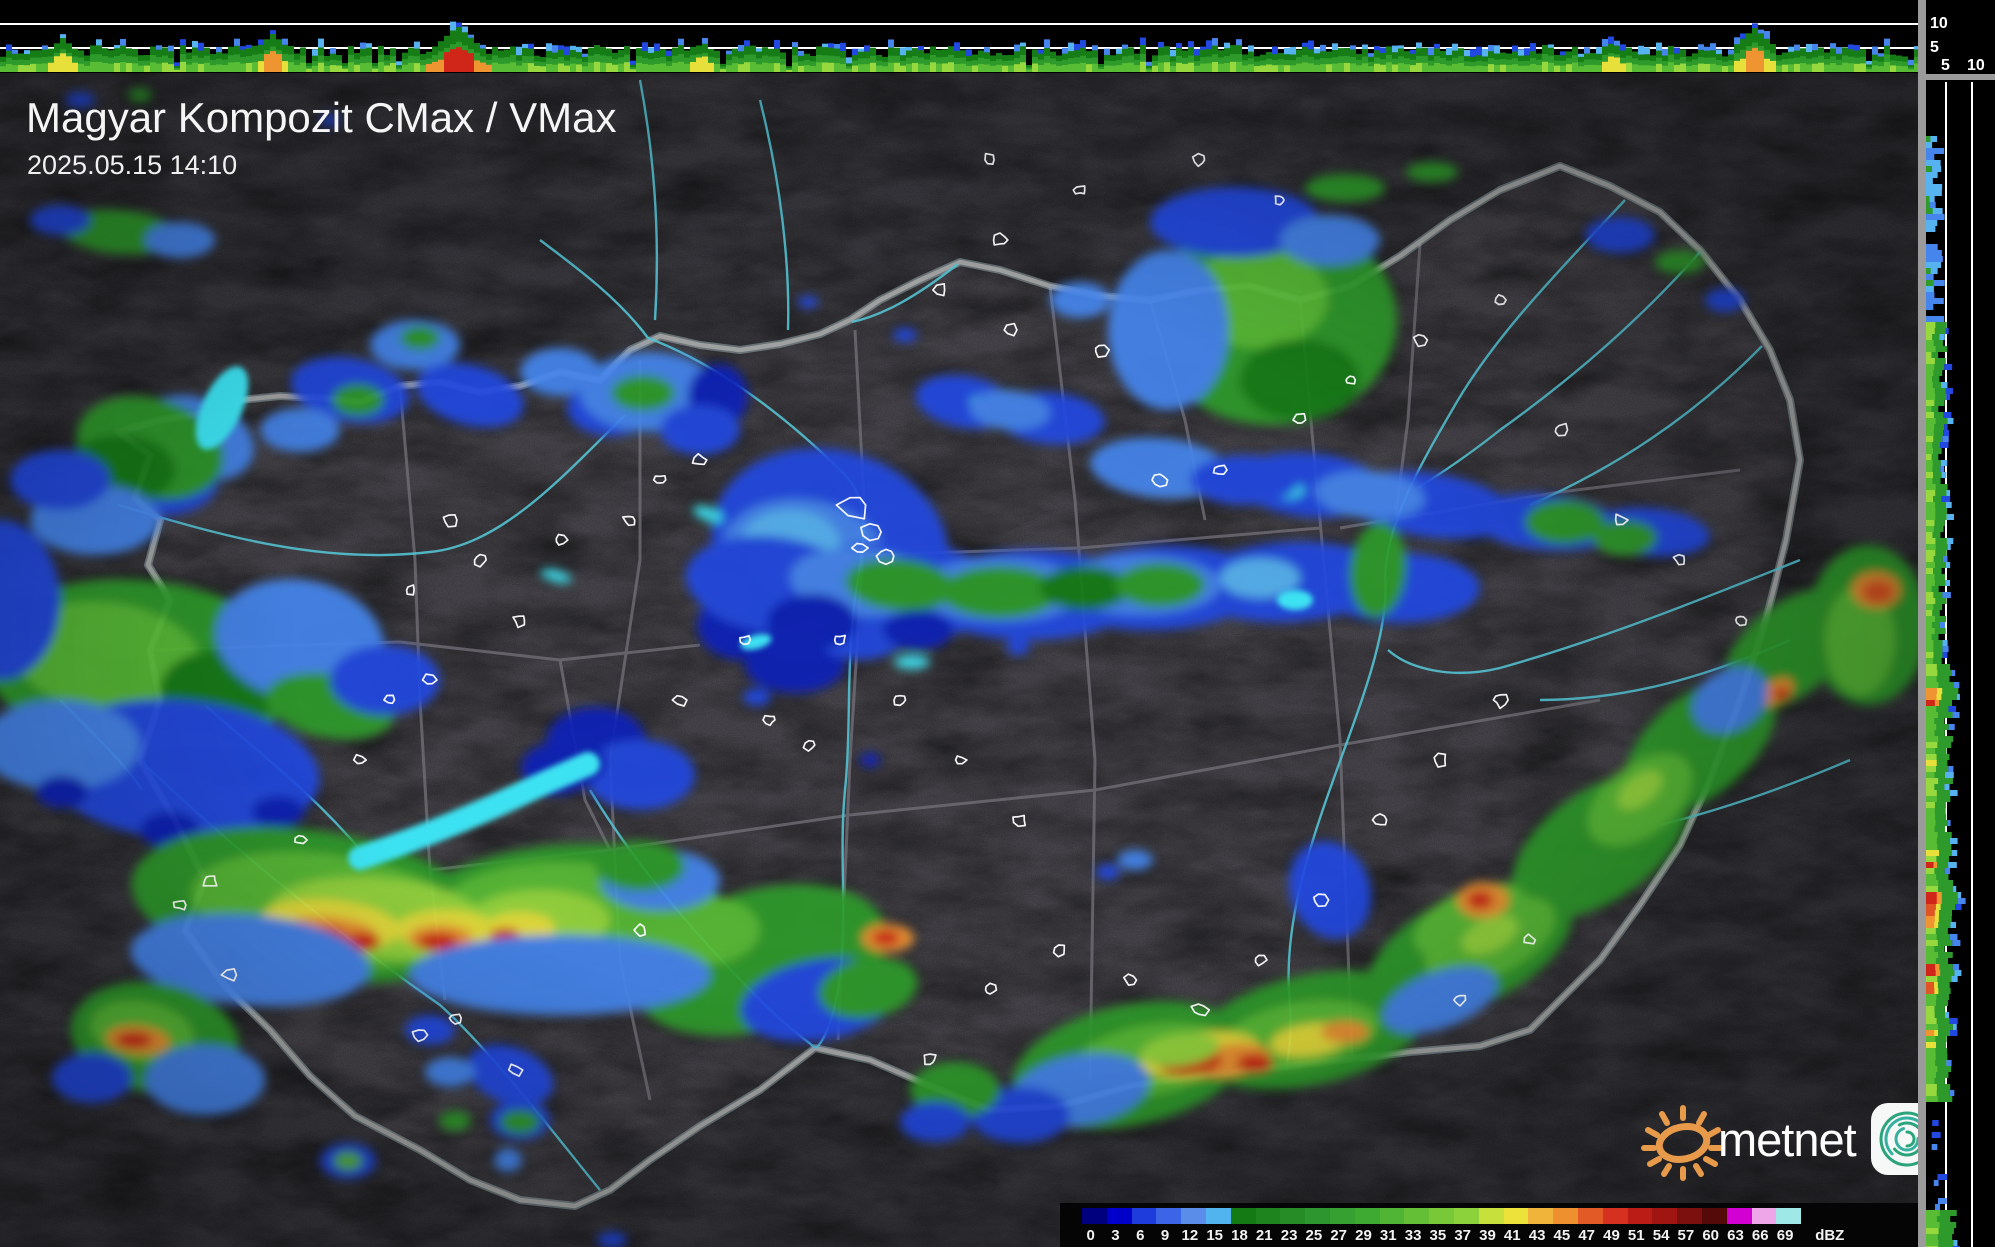 The width and height of the screenshot is (1995, 1247). What do you see at coordinates (1413, 1235) in the screenshot?
I see `dbz-tick-label: 33` at bounding box center [1413, 1235].